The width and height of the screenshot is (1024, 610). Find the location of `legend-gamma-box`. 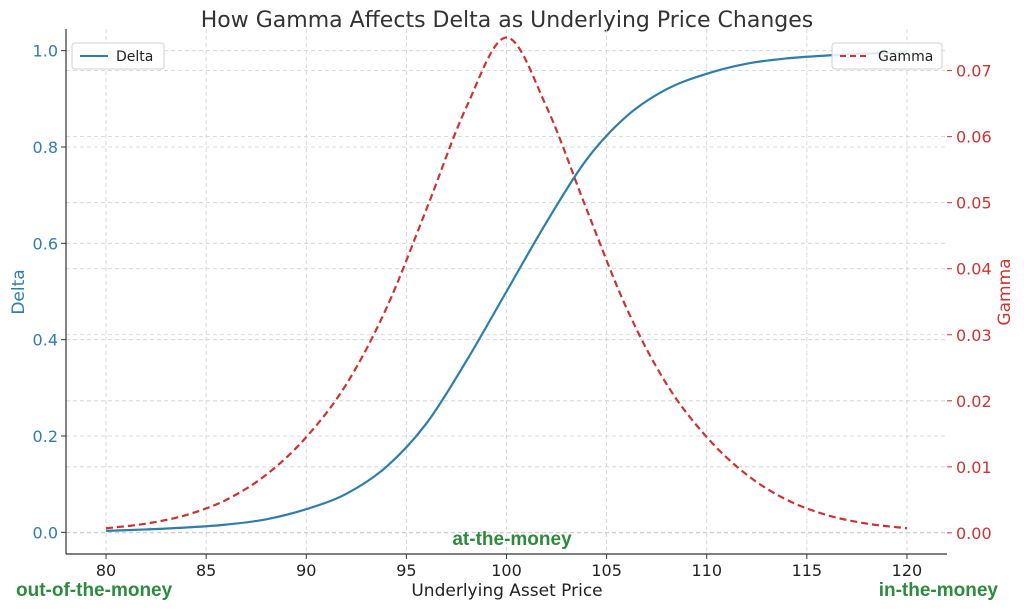

legend-gamma-box is located at coordinates (887, 56).